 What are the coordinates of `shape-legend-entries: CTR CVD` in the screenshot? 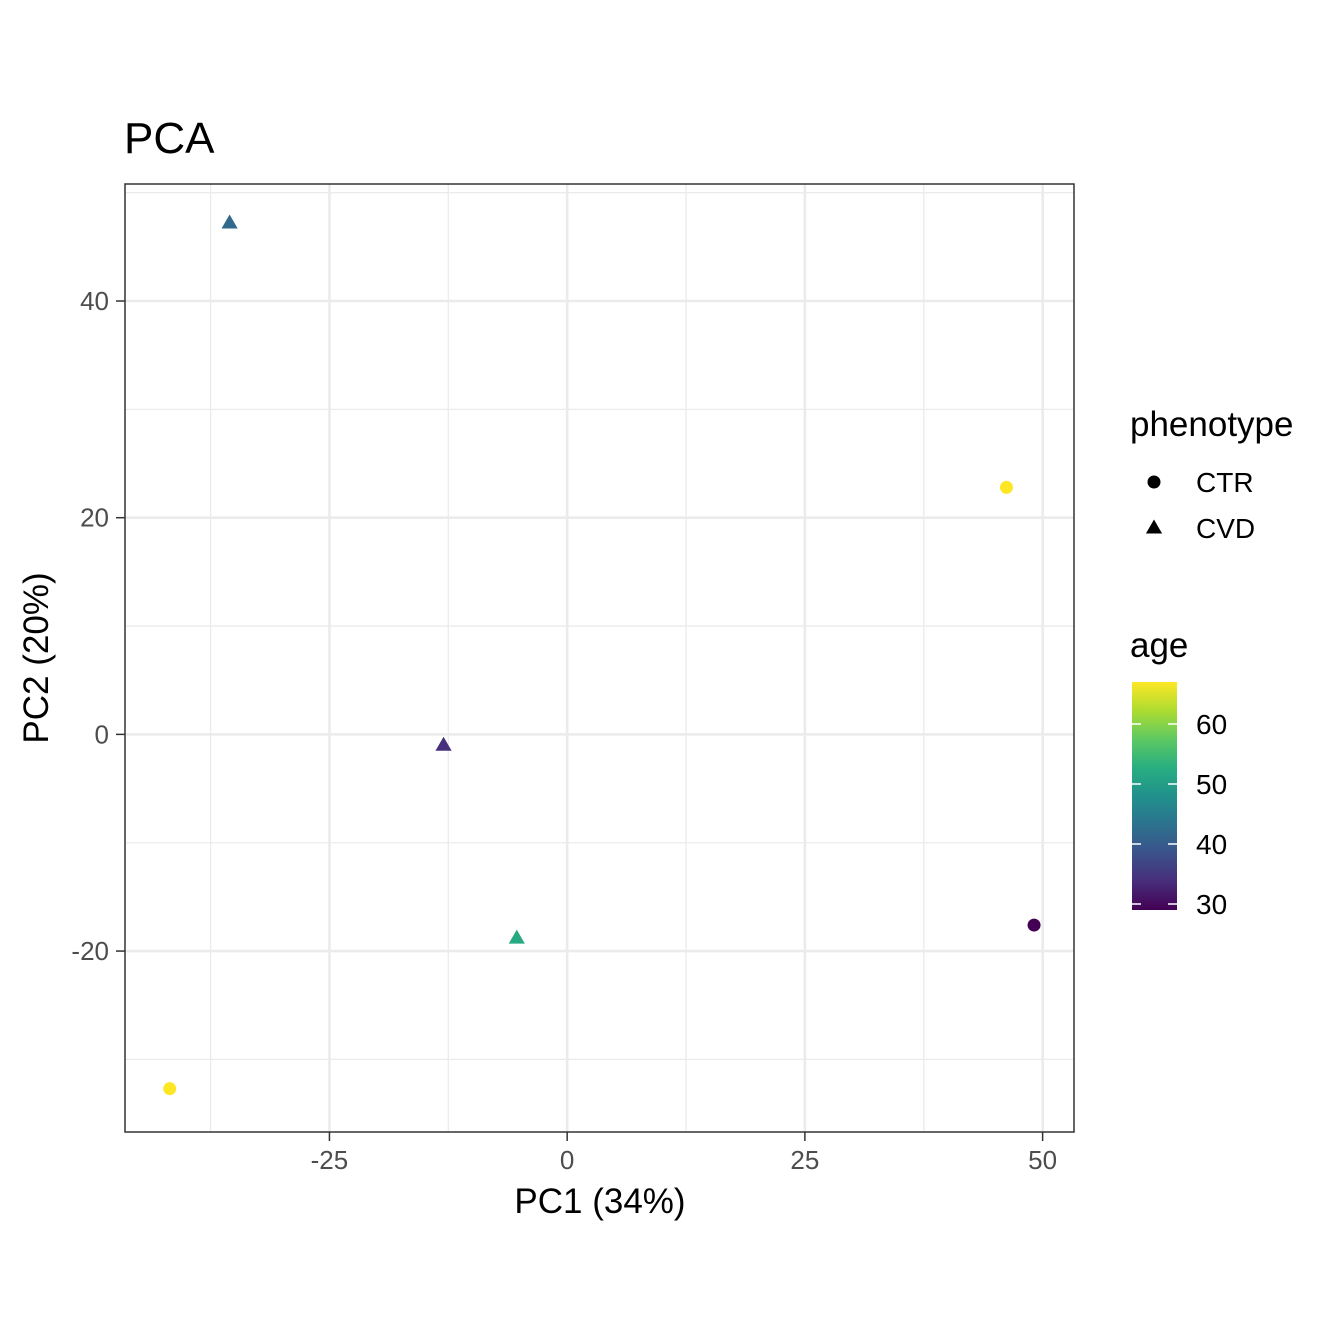 It's located at (1200, 505).